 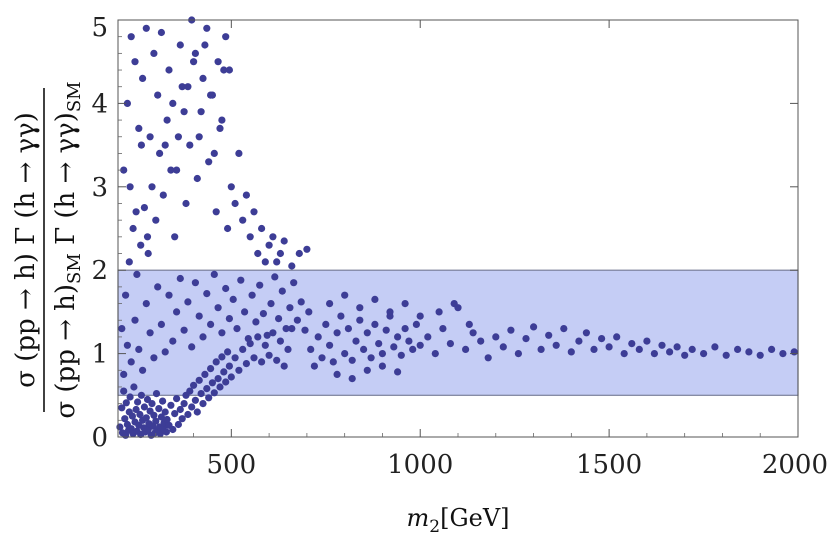 What do you see at coordinates (795, 465) in the screenshot?
I see `x-tick-label: 2000` at bounding box center [795, 465].